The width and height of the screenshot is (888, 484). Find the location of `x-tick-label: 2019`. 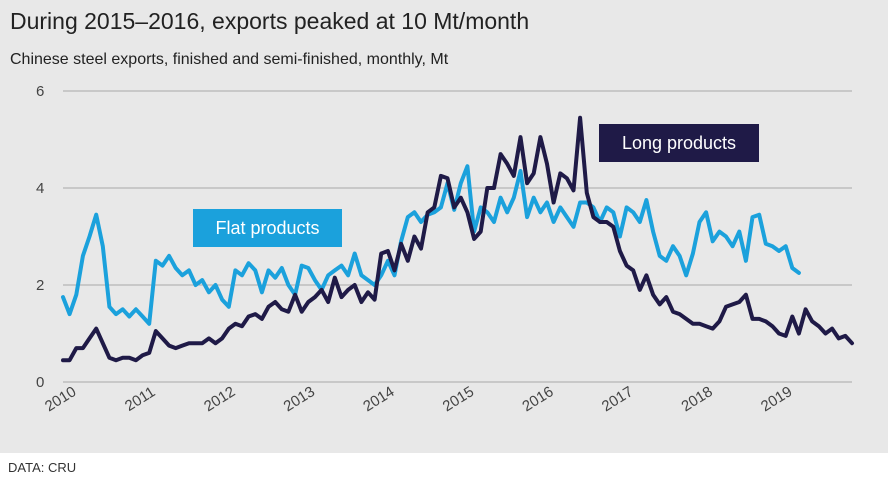

x-tick-label: 2019 is located at coordinates (776, 399).